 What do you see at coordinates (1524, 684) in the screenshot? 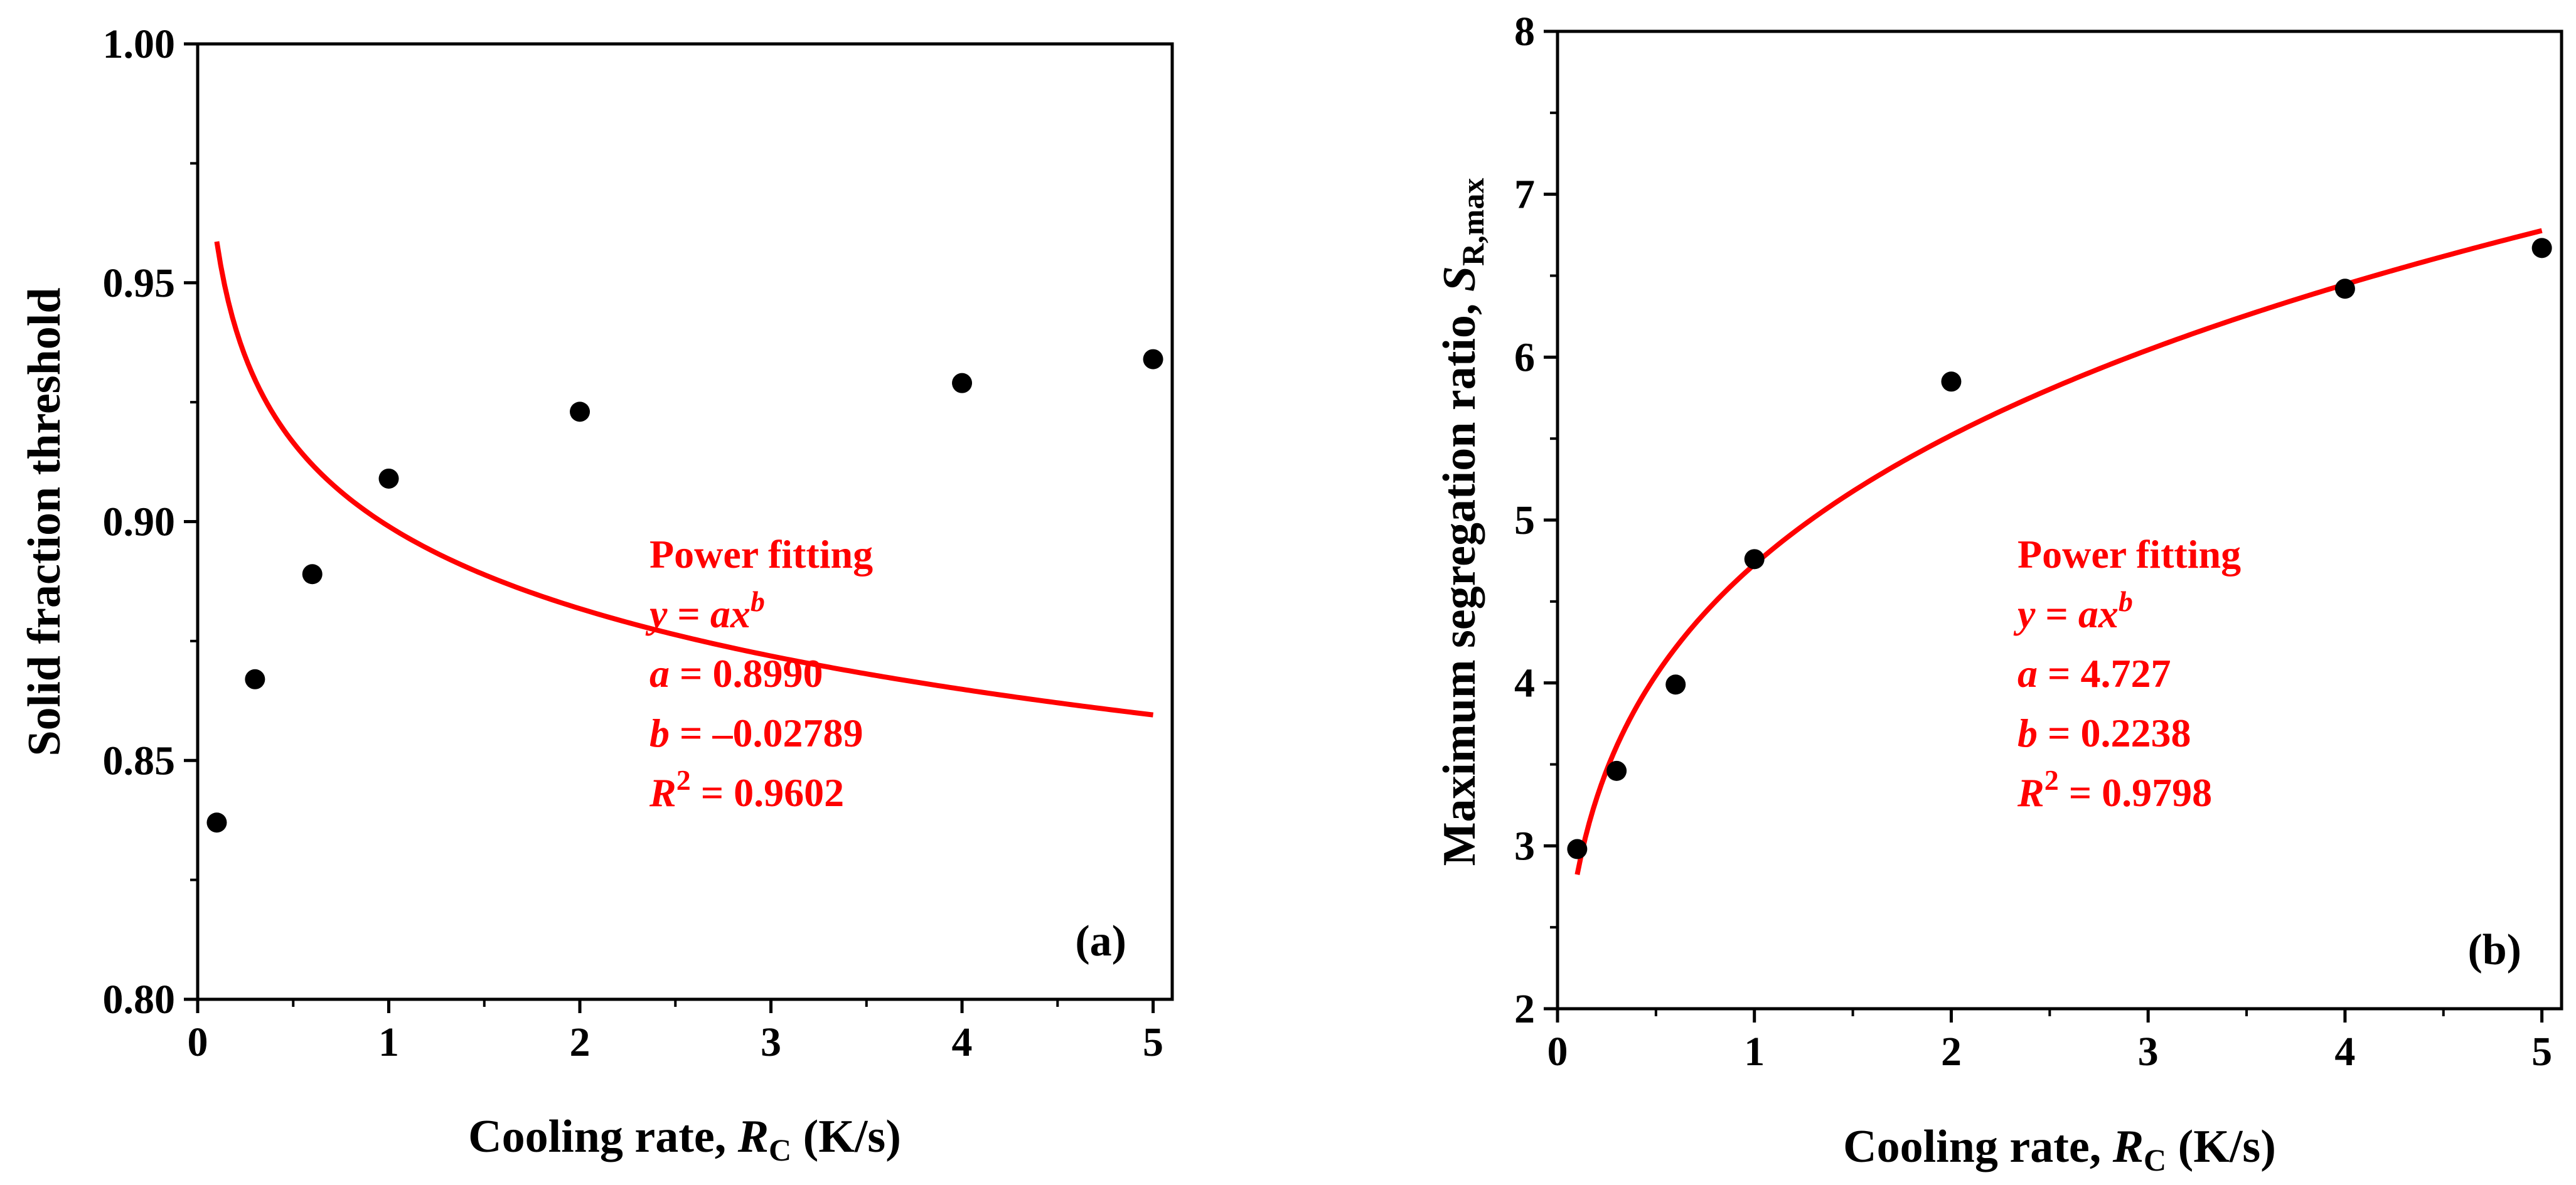
I see `y-tick-label: 4` at bounding box center [1524, 684].